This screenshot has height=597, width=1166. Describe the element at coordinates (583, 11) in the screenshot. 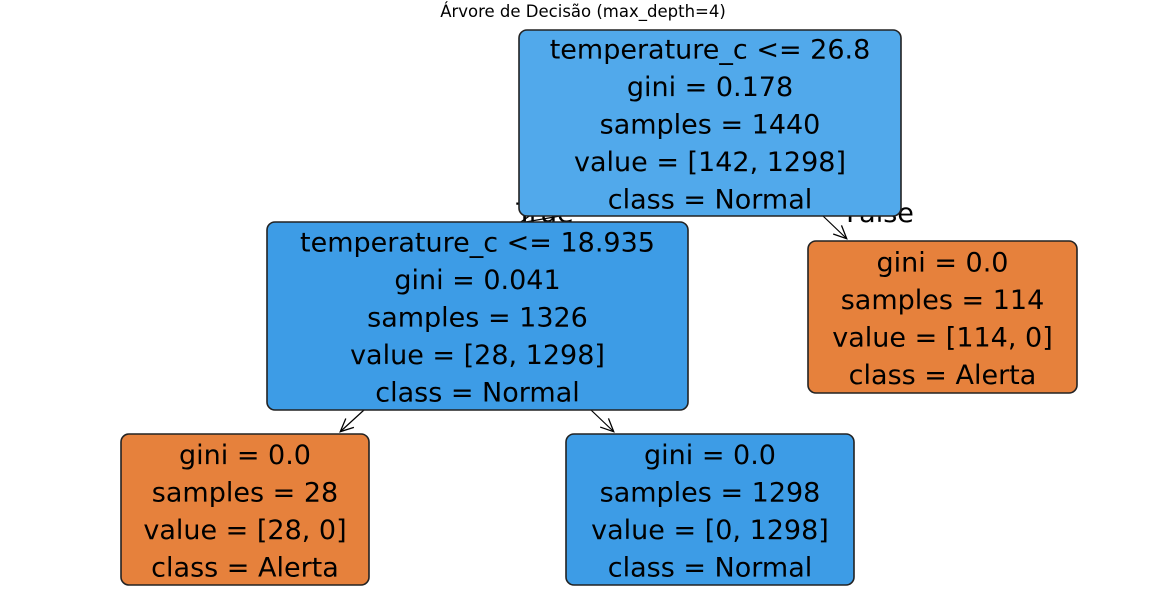

I see `diagram-title: Árvore de Decisão (max_depth=4)` at that location.